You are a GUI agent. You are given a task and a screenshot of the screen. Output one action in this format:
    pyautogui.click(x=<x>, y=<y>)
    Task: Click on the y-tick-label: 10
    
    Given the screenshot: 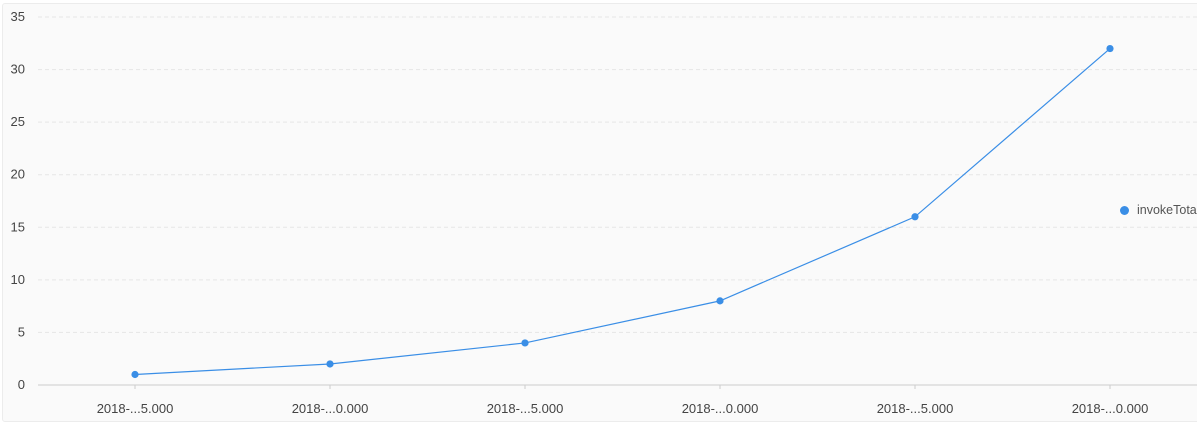 What is the action you would take?
    pyautogui.click(x=18, y=279)
    